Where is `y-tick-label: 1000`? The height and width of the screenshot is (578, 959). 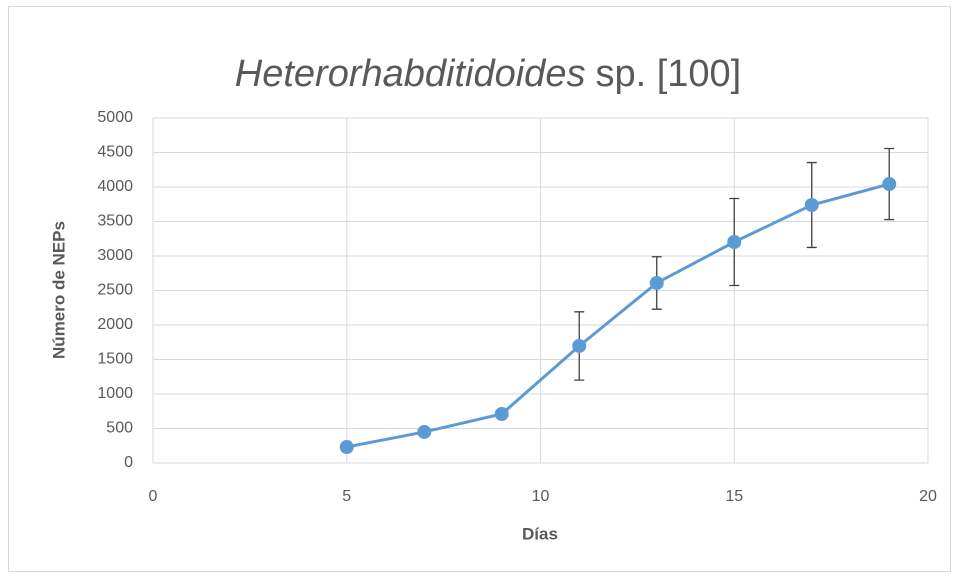
y-tick-label: 1000 is located at coordinates (115, 393).